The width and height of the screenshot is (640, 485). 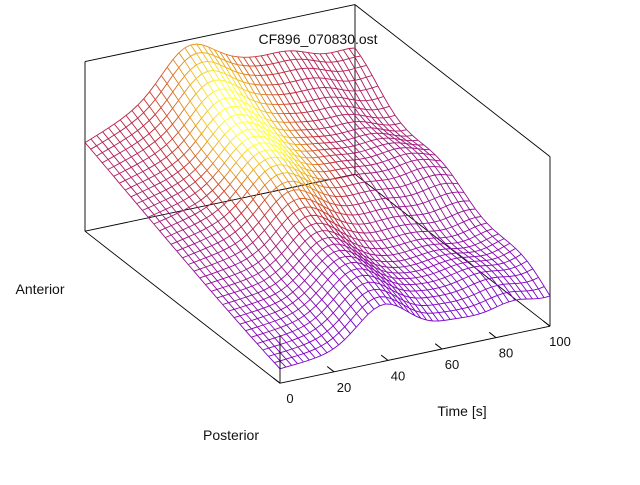 I want to click on x-axis-label: Time [s], so click(x=461, y=411).